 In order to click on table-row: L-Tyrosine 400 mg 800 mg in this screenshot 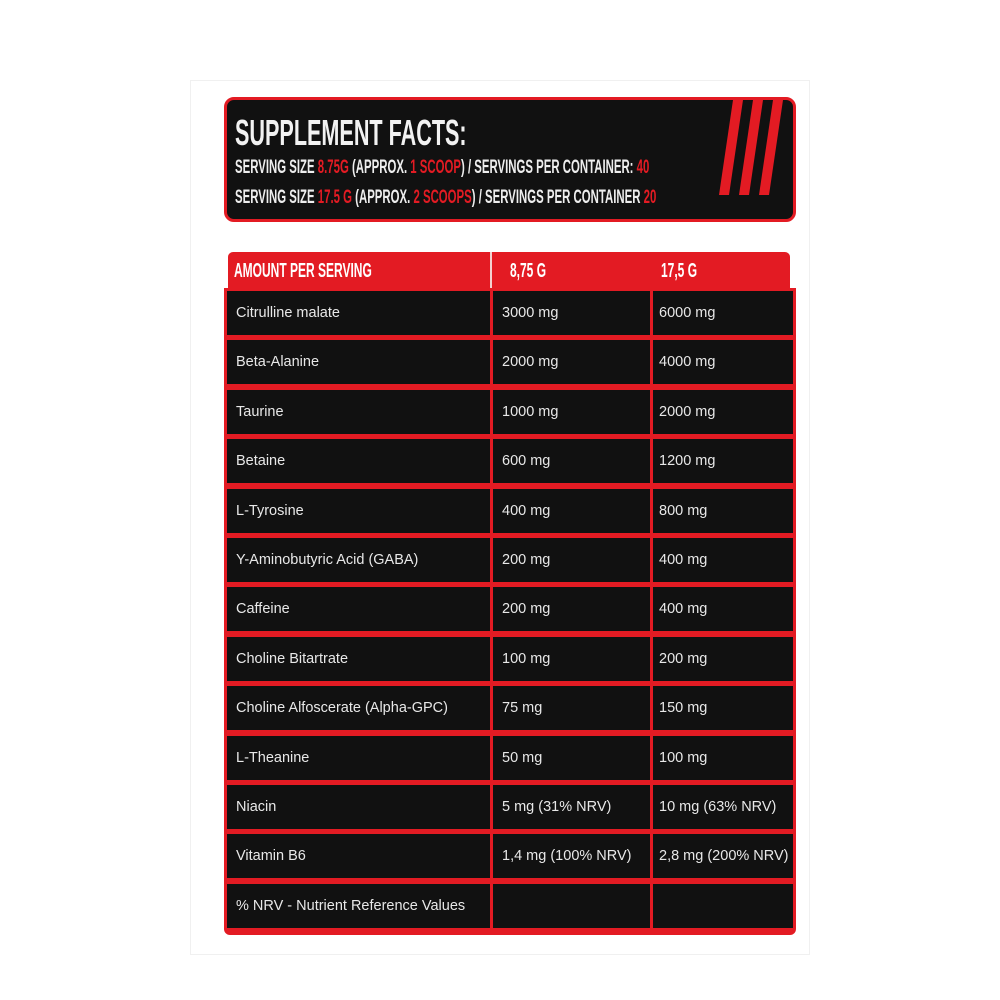, I will do `click(510, 510)`.